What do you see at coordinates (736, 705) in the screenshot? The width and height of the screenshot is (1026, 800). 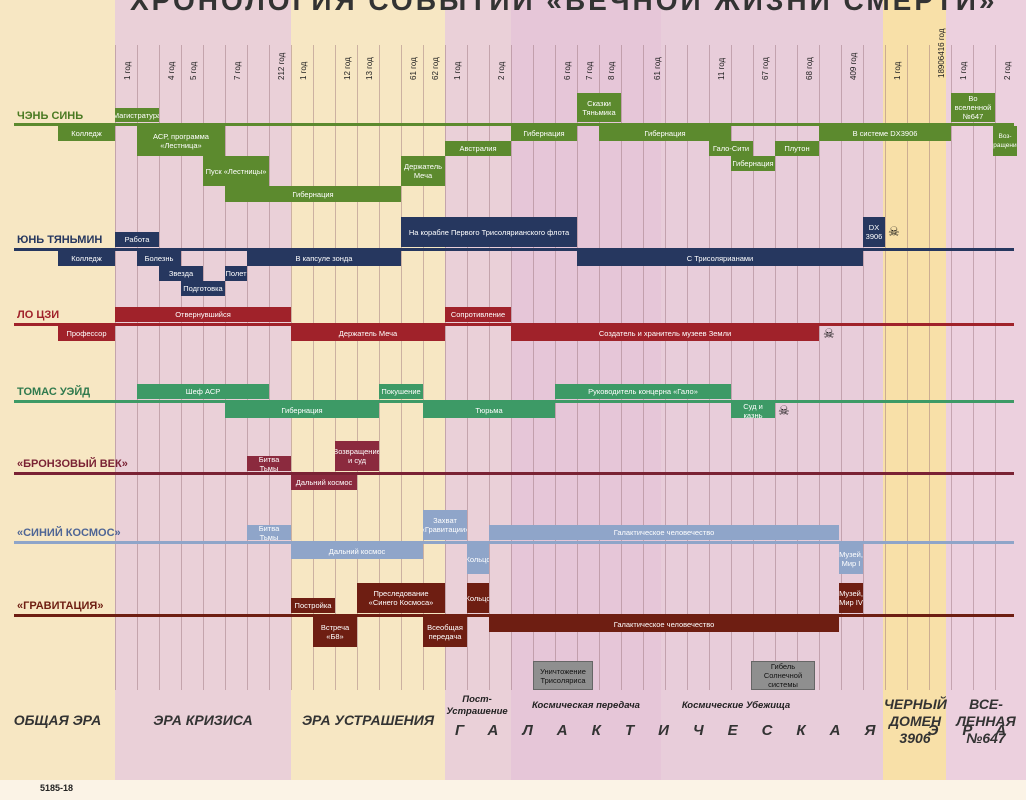 I see `era-label-bunker: Космические Убежища` at bounding box center [736, 705].